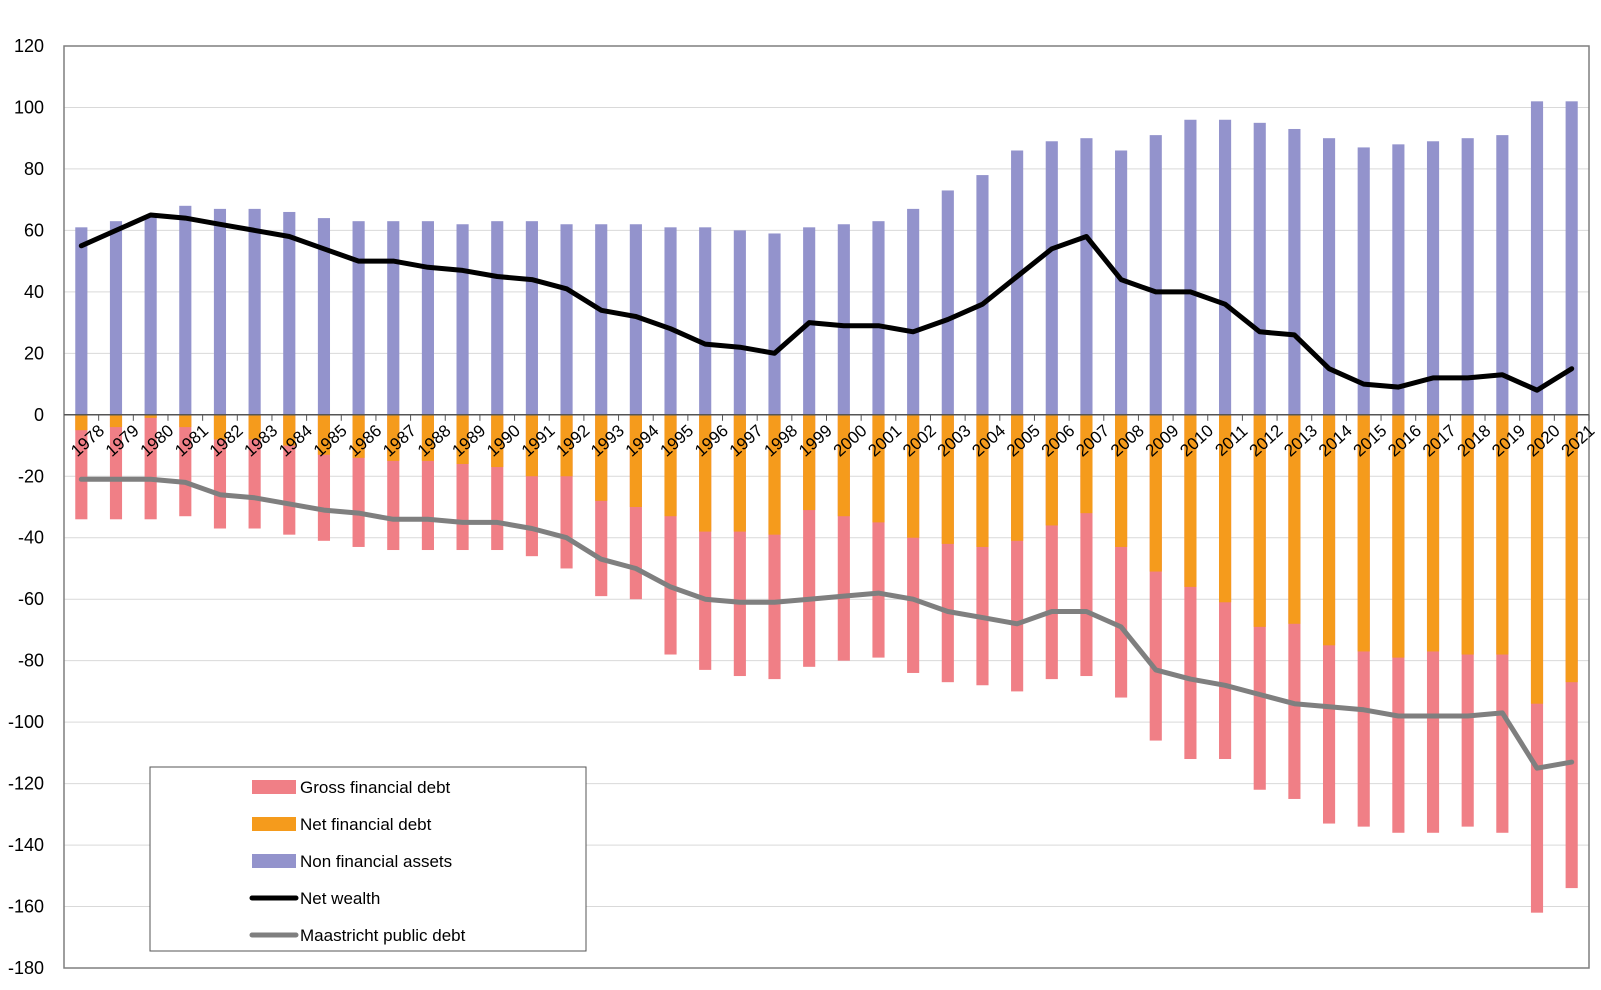 The image size is (1601, 990). Describe the element at coordinates (1474, 440) in the screenshot. I see `x-tick-label: 2018` at that location.